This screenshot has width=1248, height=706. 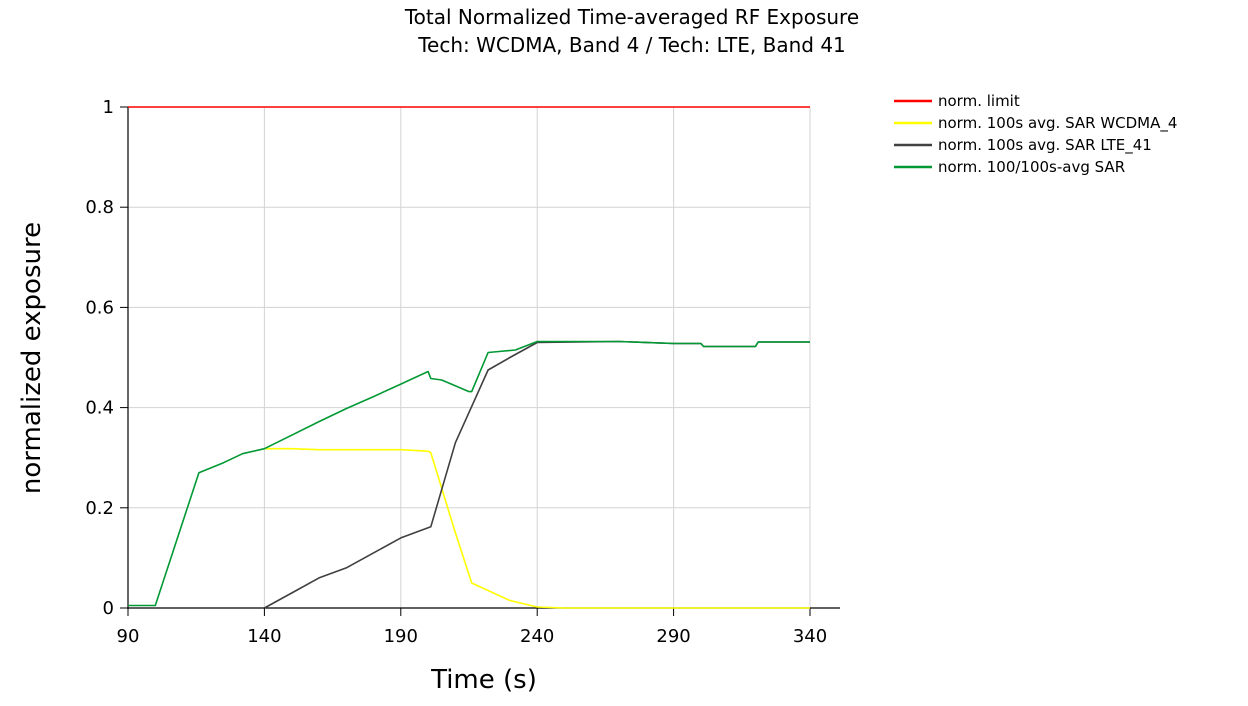 What do you see at coordinates (99, 207) in the screenshot?
I see `y-tick-label: 0.8` at bounding box center [99, 207].